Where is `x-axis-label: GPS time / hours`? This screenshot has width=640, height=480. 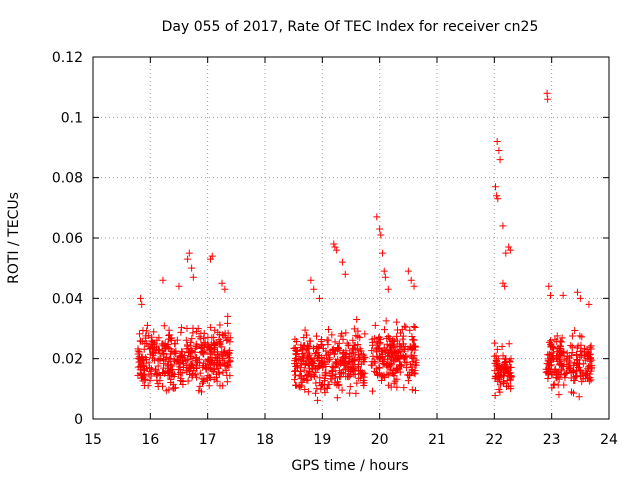
x-axis-label: GPS time / hours is located at coordinates (349, 466).